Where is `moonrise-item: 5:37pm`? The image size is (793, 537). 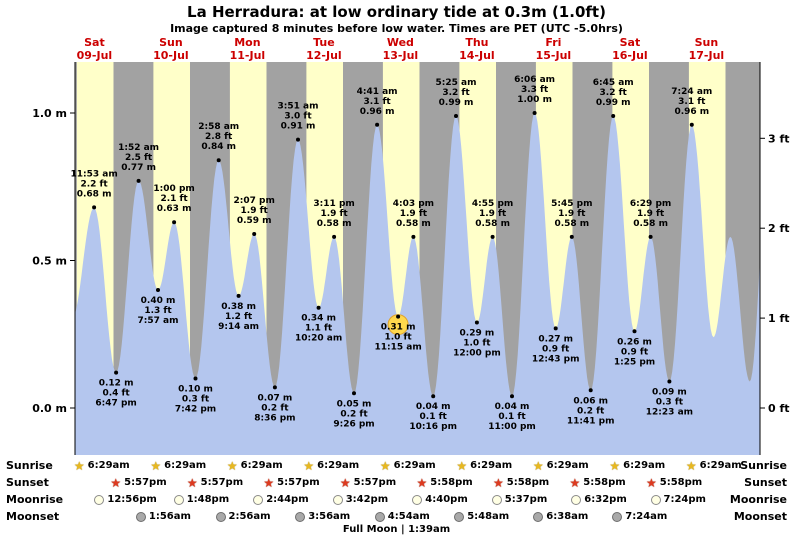
moonrise-item: 5:37pm is located at coordinates (519, 499).